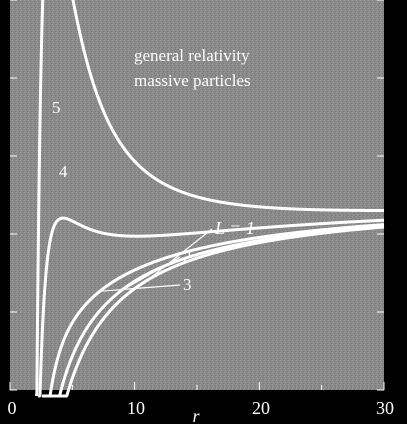 The width and height of the screenshot is (407, 424). What do you see at coordinates (56, 107) in the screenshot?
I see `curve-label-5: 5` at bounding box center [56, 107].